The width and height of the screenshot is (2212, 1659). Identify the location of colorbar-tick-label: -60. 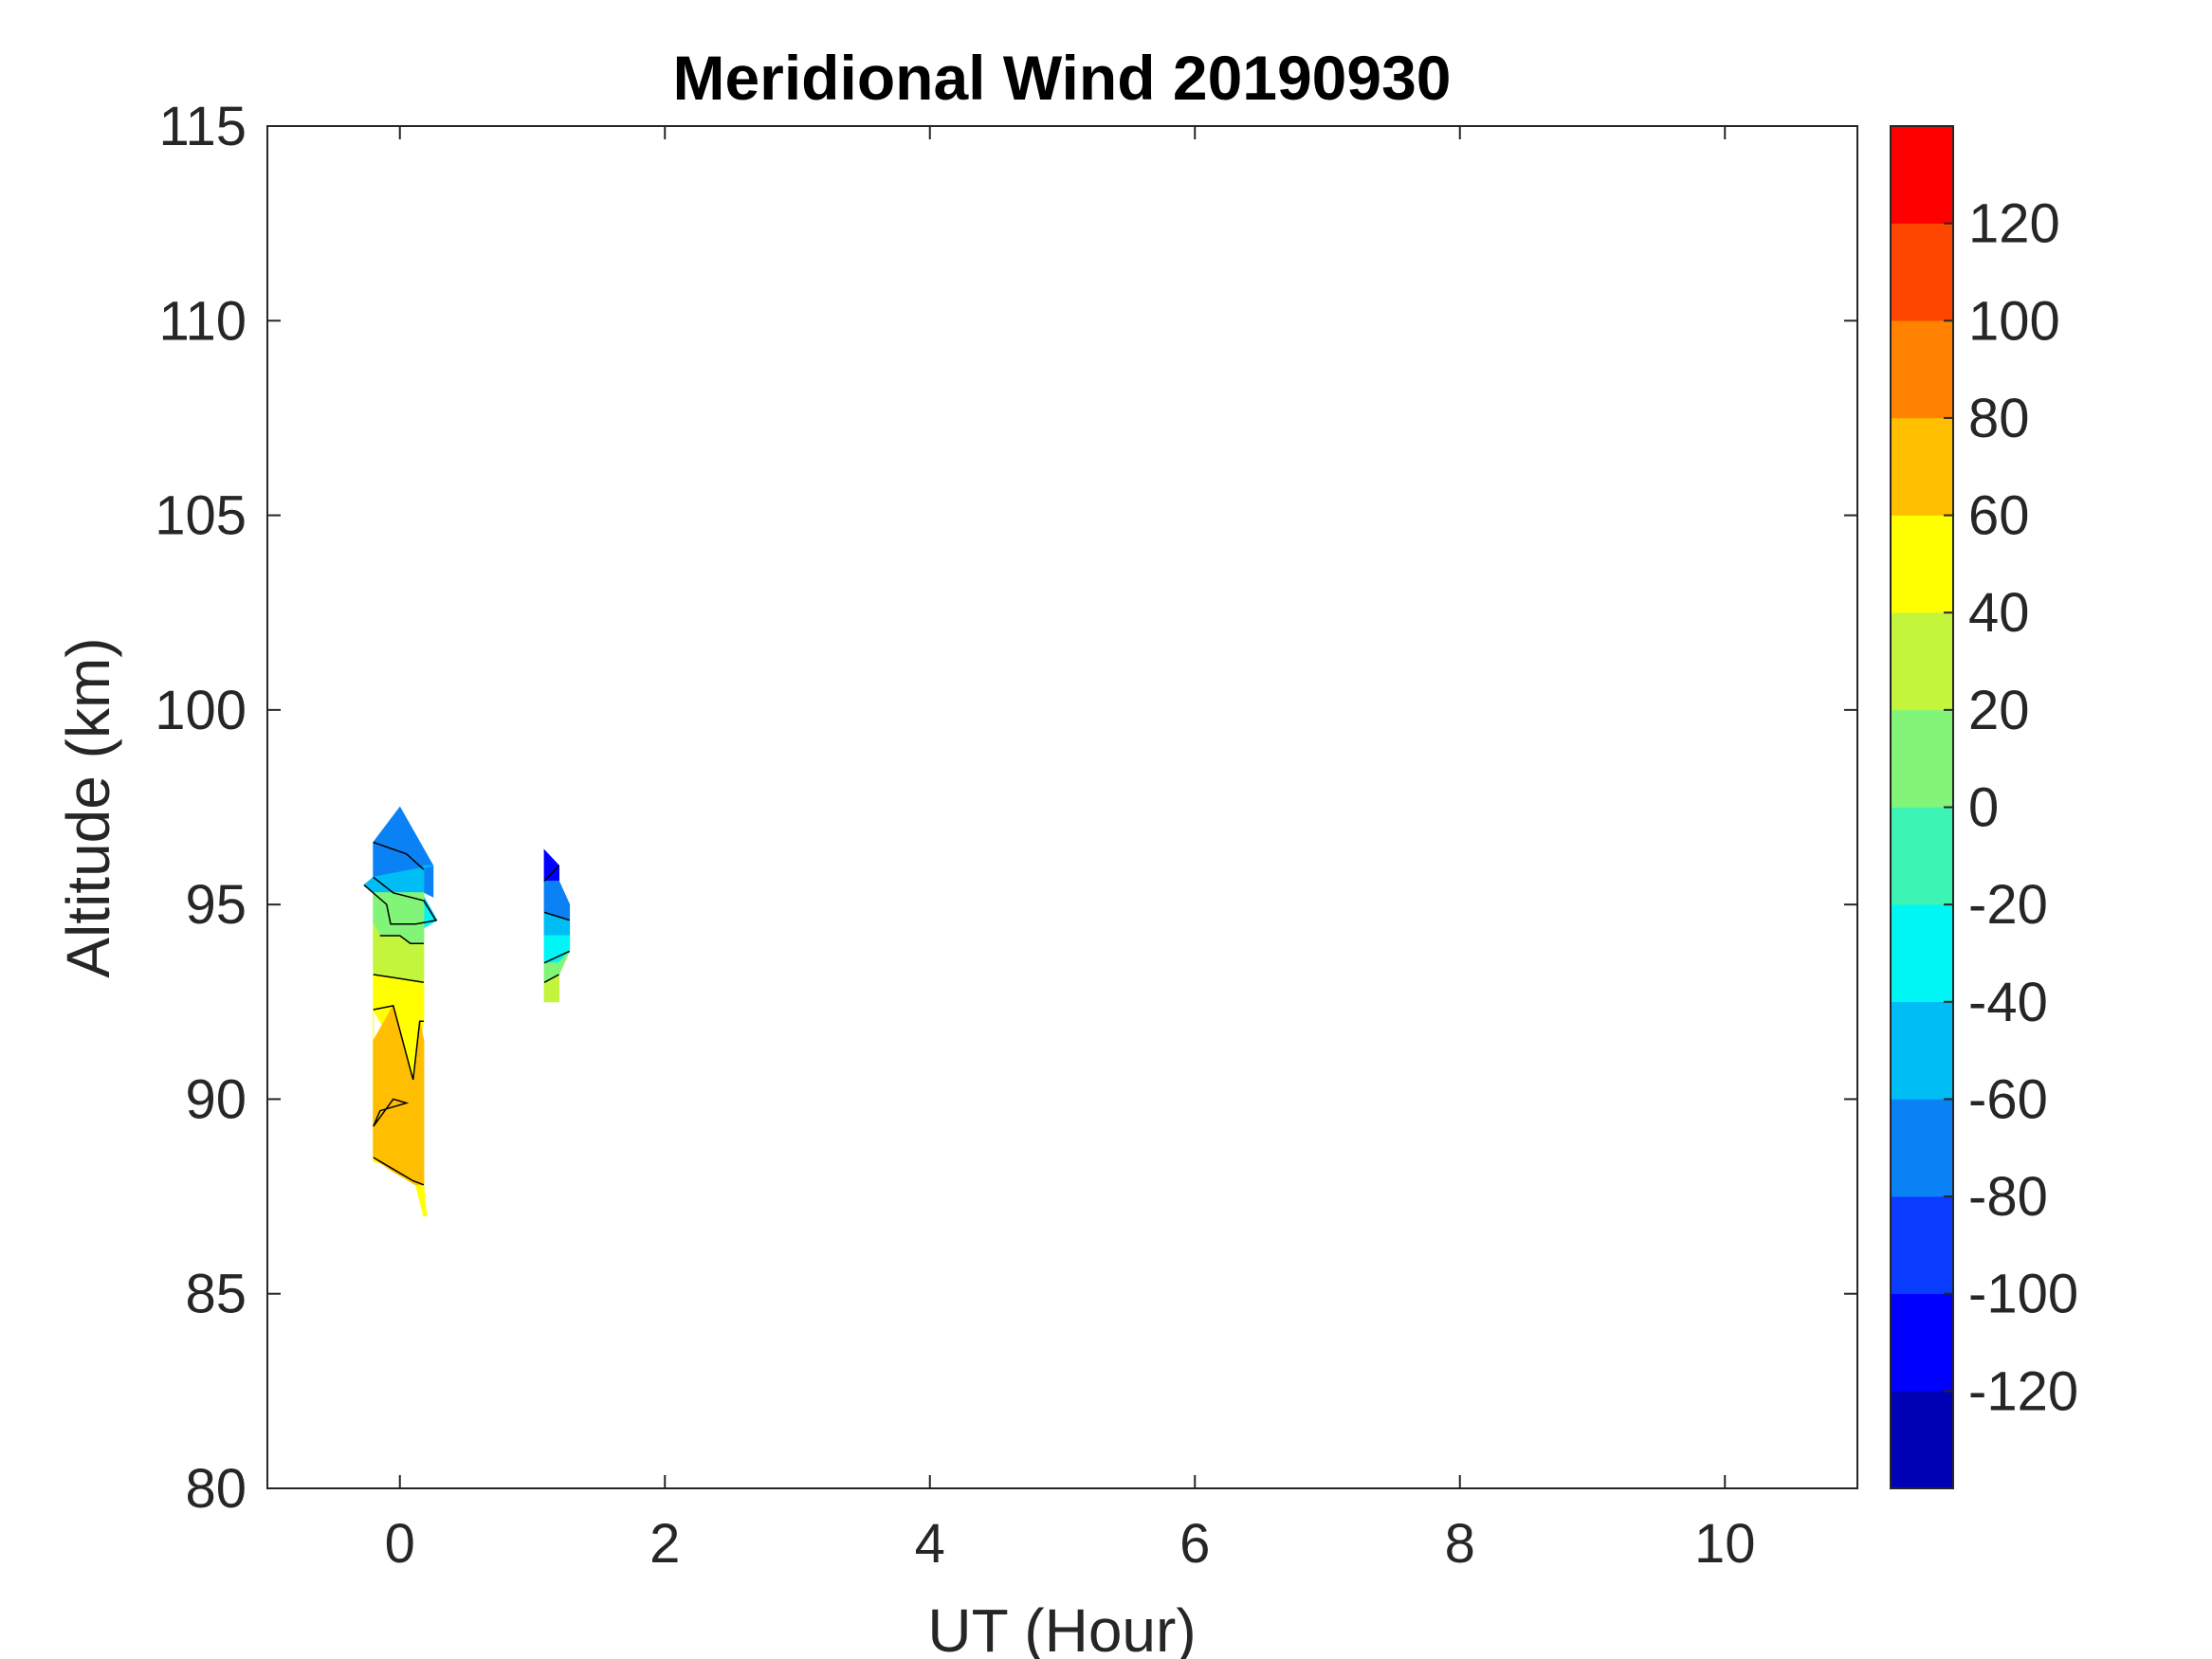
(2008, 1099).